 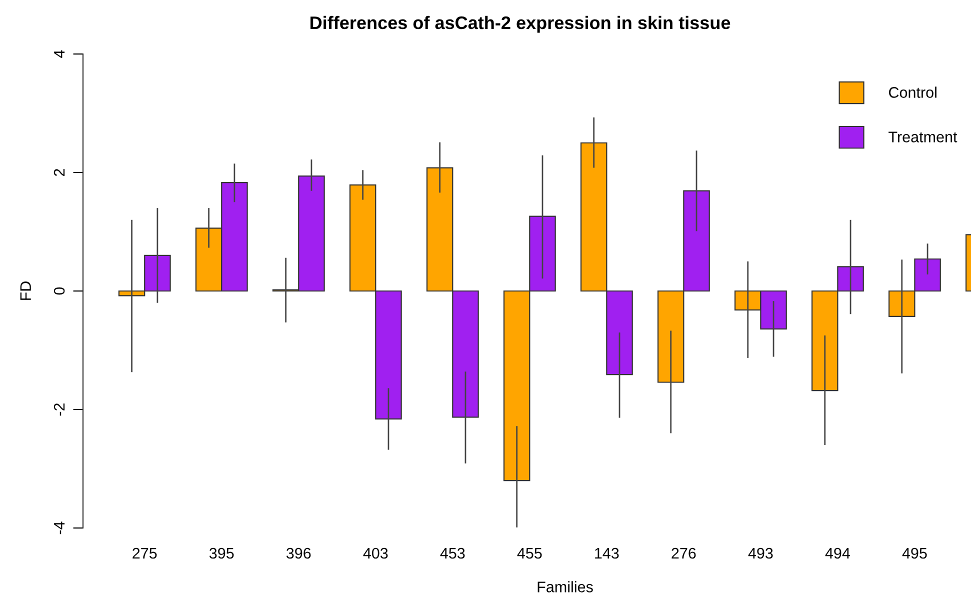 What do you see at coordinates (923, 137) in the screenshot?
I see `legend-label: Treatment` at bounding box center [923, 137].